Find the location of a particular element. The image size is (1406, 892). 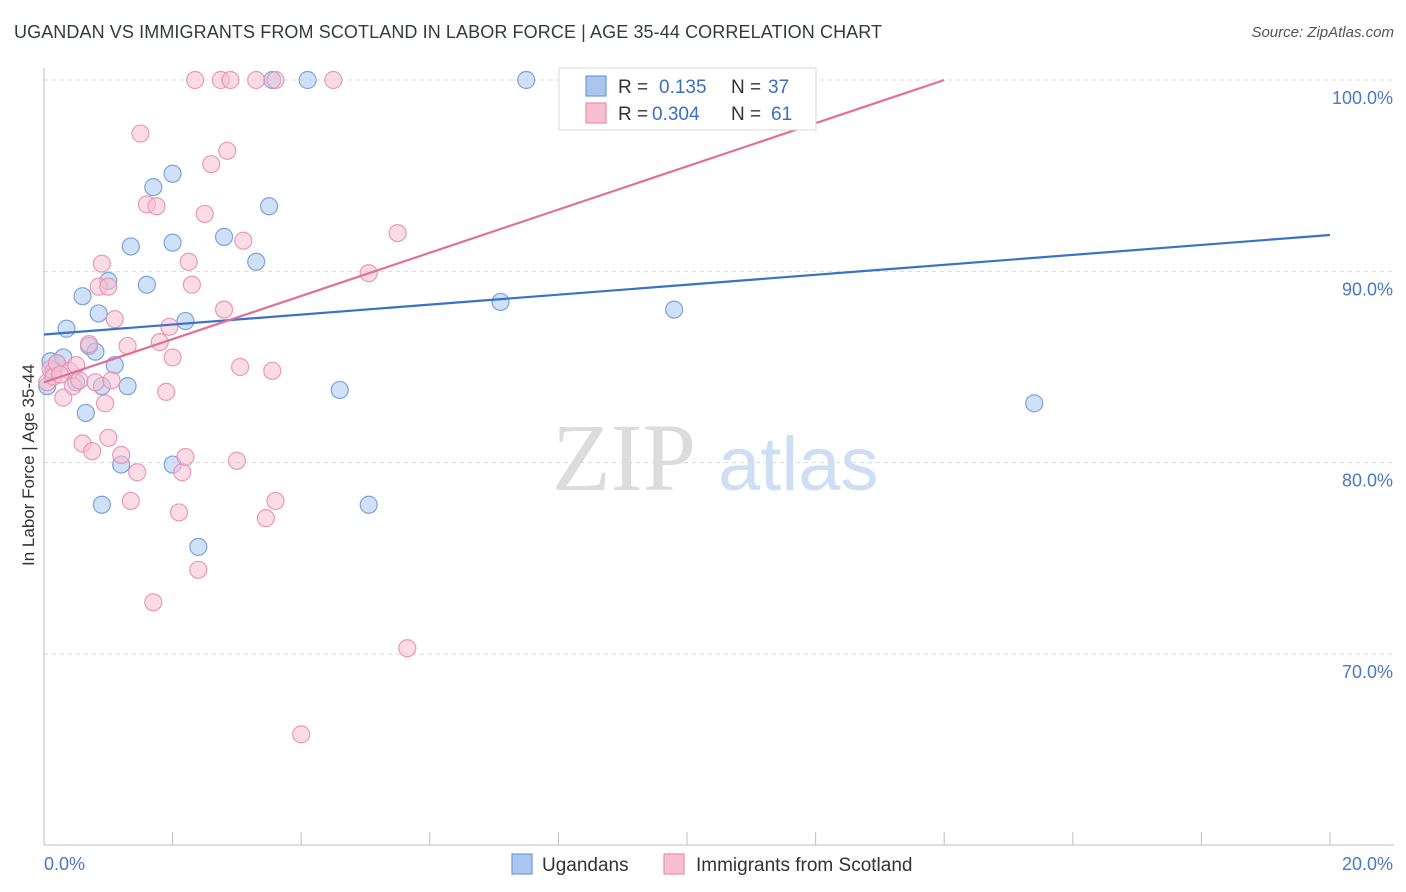

x-tick-labels: 0.0% 20.0% is located at coordinates (718, 864).